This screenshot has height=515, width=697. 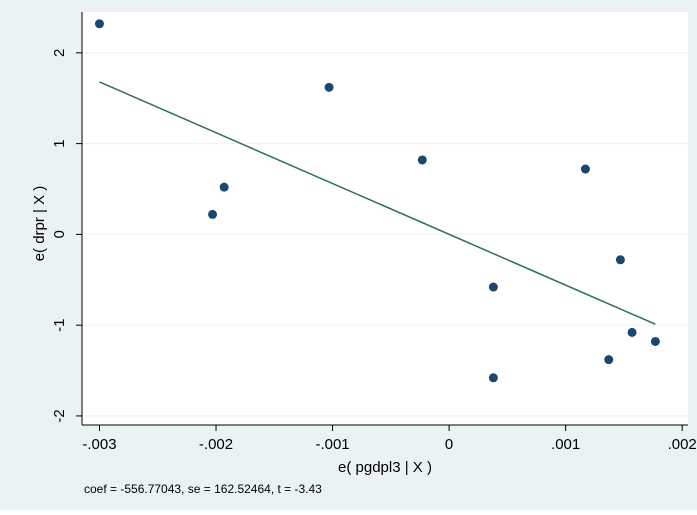 What do you see at coordinates (332, 444) in the screenshot?
I see `x-tick-label: -.001` at bounding box center [332, 444].